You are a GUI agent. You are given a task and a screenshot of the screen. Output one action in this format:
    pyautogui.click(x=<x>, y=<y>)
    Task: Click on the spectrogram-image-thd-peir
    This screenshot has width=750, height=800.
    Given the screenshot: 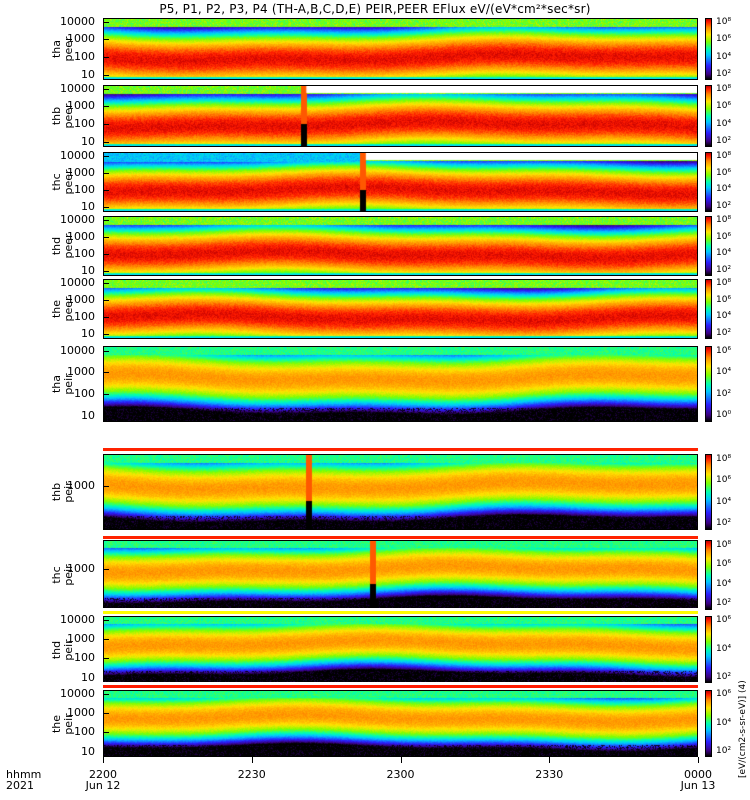 What is the action you would take?
    pyautogui.click(x=400, y=649)
    